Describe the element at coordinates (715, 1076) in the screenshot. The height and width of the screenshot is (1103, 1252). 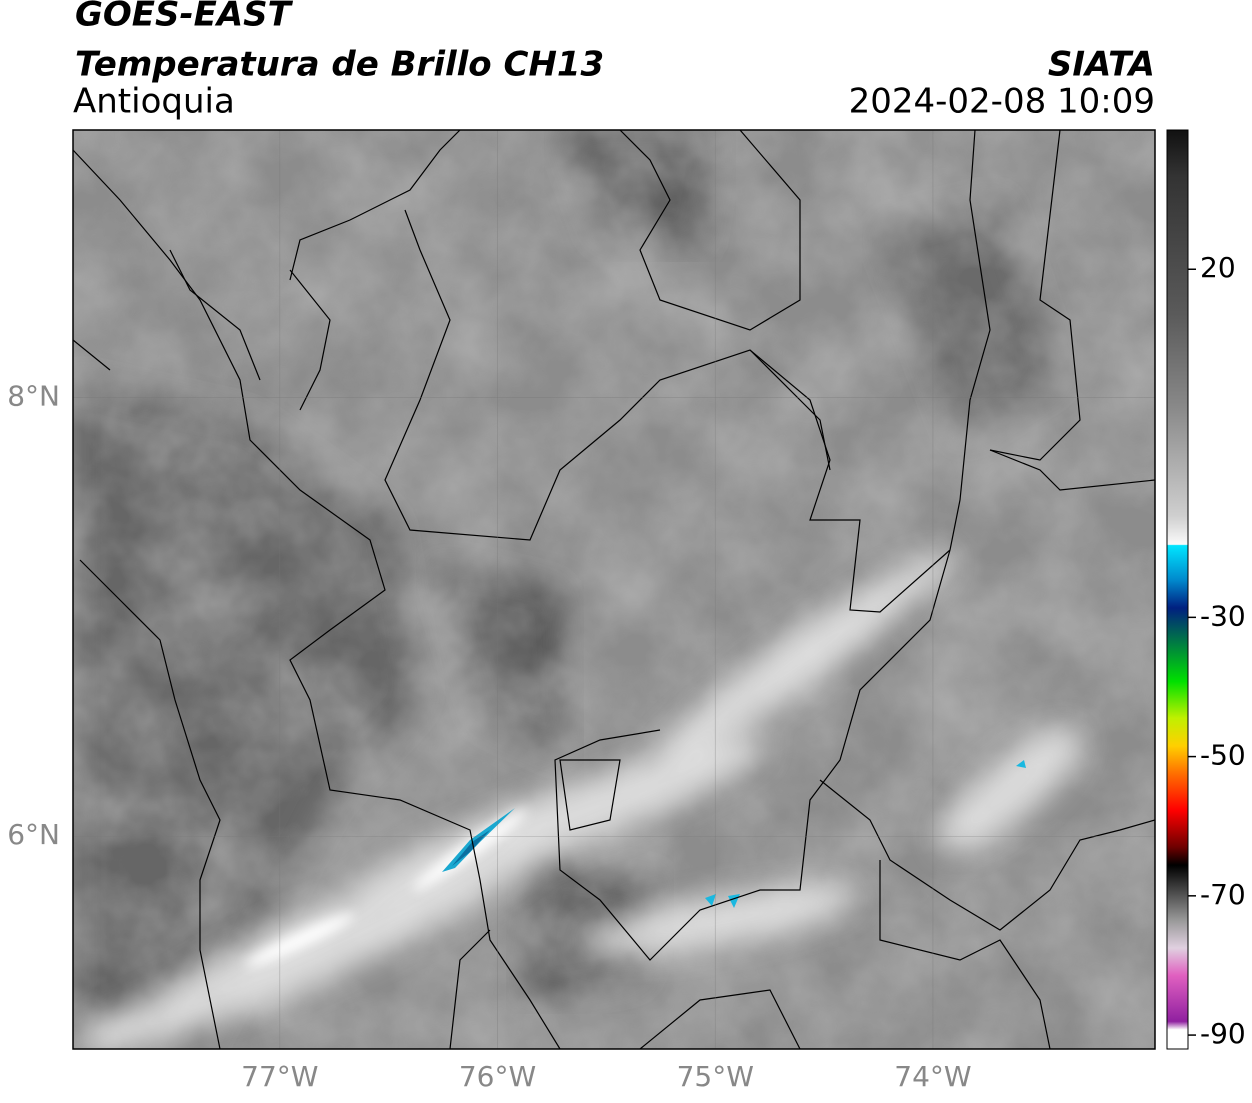
I see `lon-tick-label: 75°W` at that location.